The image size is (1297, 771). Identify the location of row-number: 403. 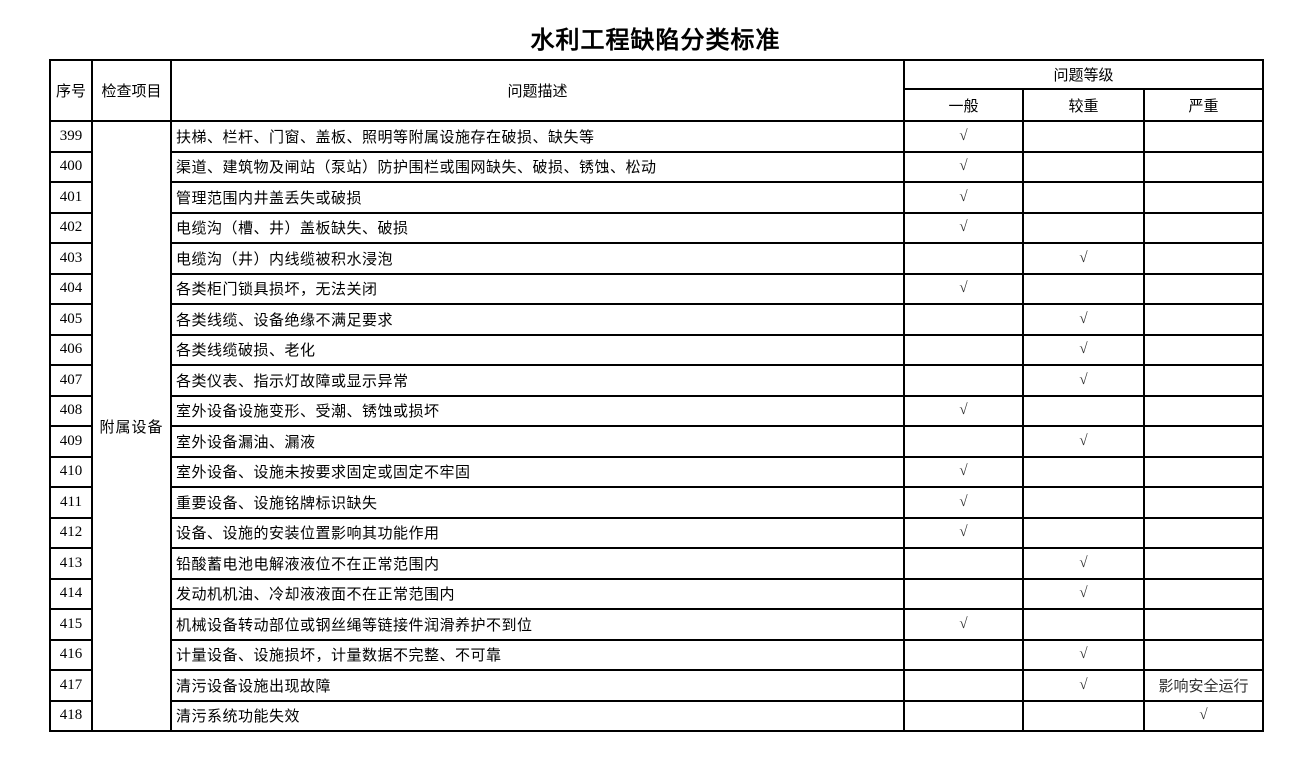
(71, 258).